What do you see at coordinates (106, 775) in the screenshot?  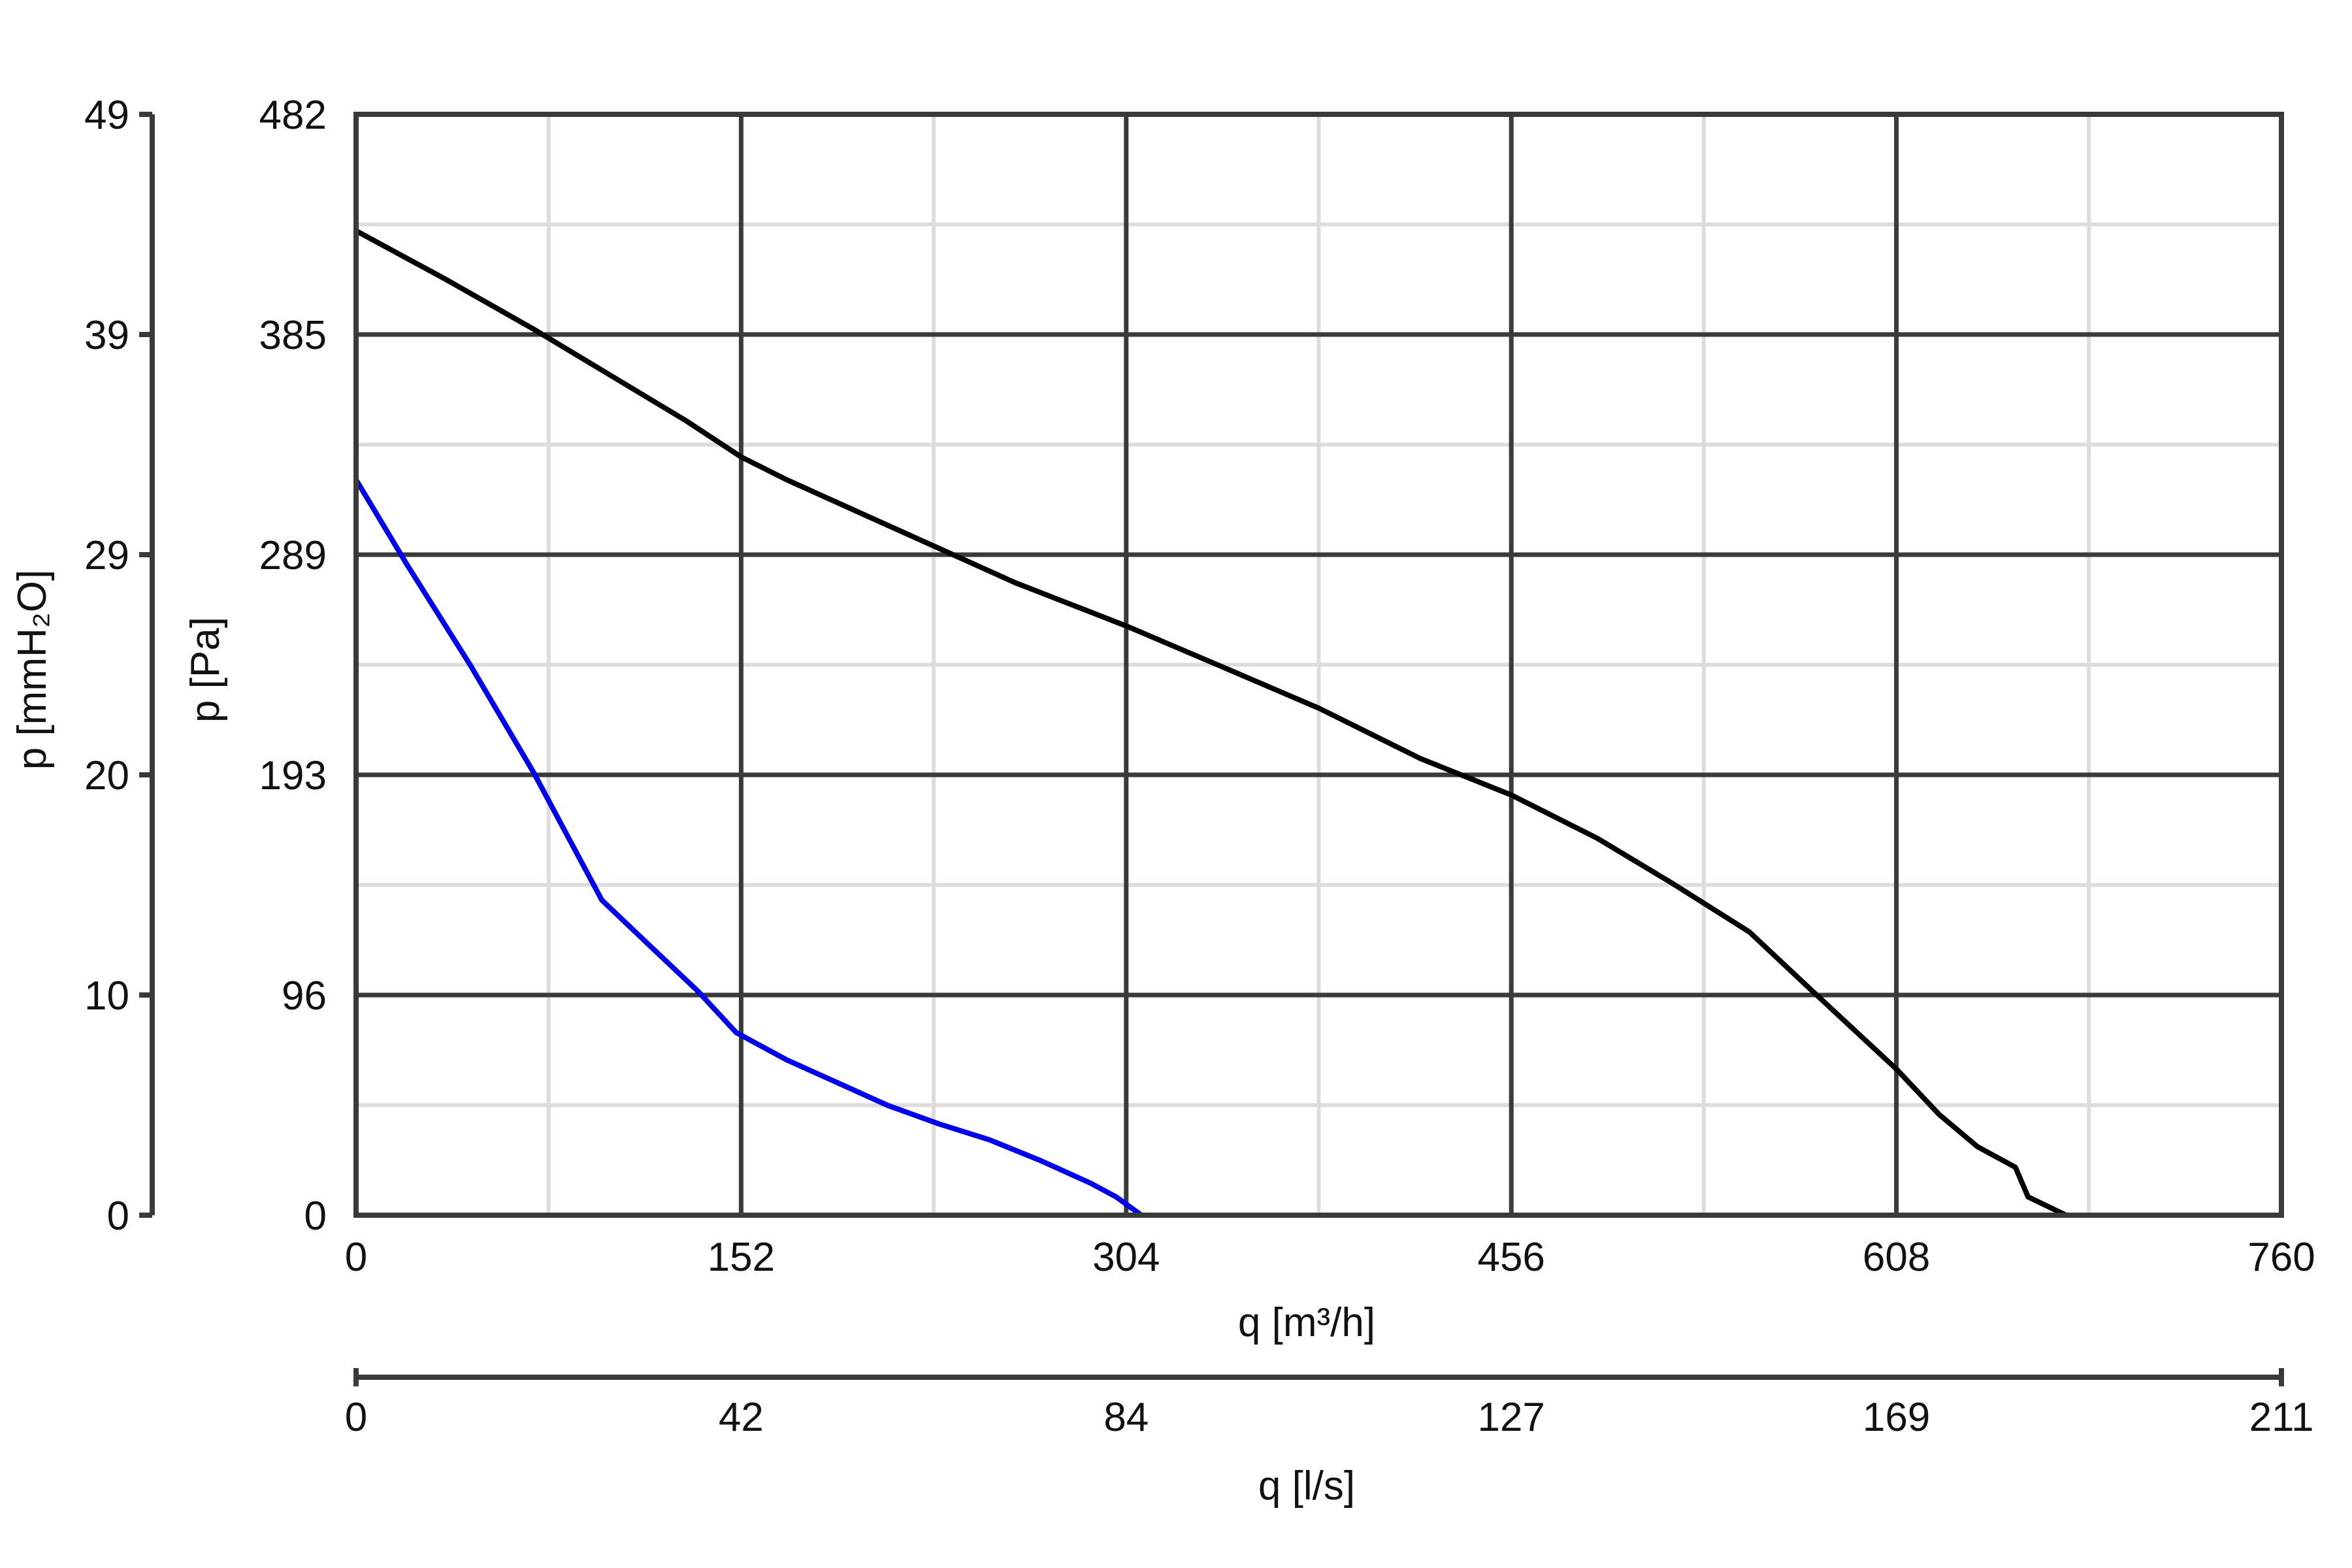 I see `y-tick-label-secondary: 20` at bounding box center [106, 775].